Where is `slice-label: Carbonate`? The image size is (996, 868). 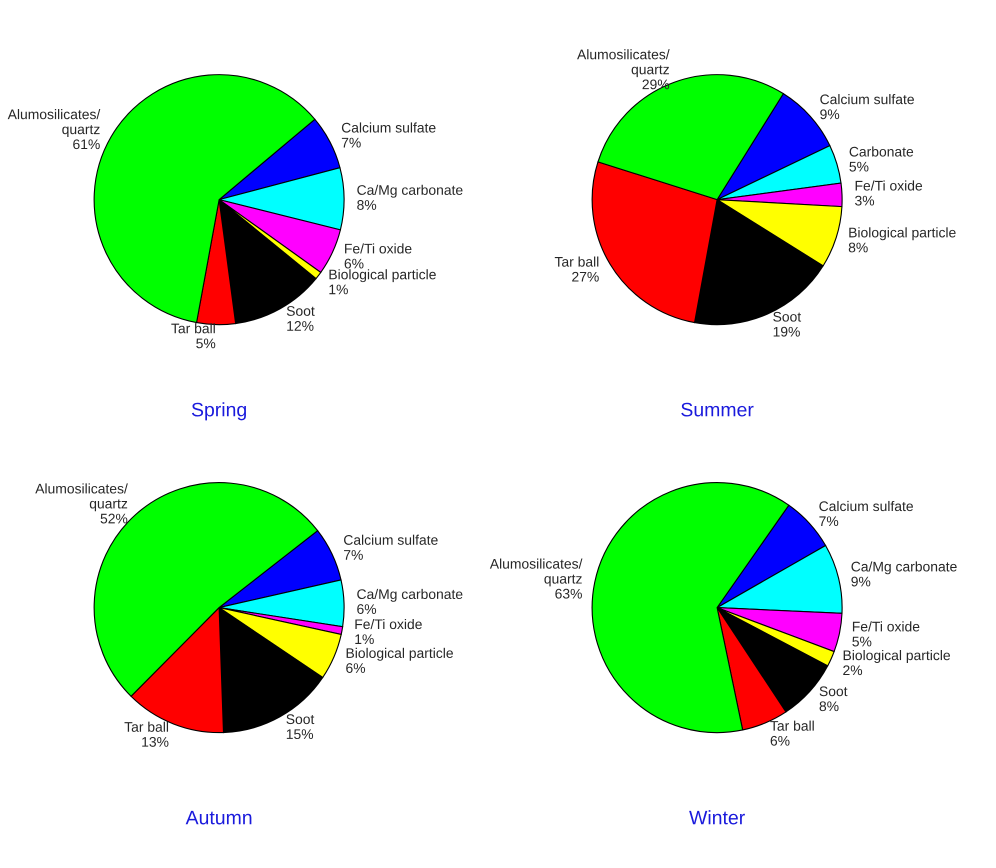 slice-label: Carbonate is located at coordinates (882, 151).